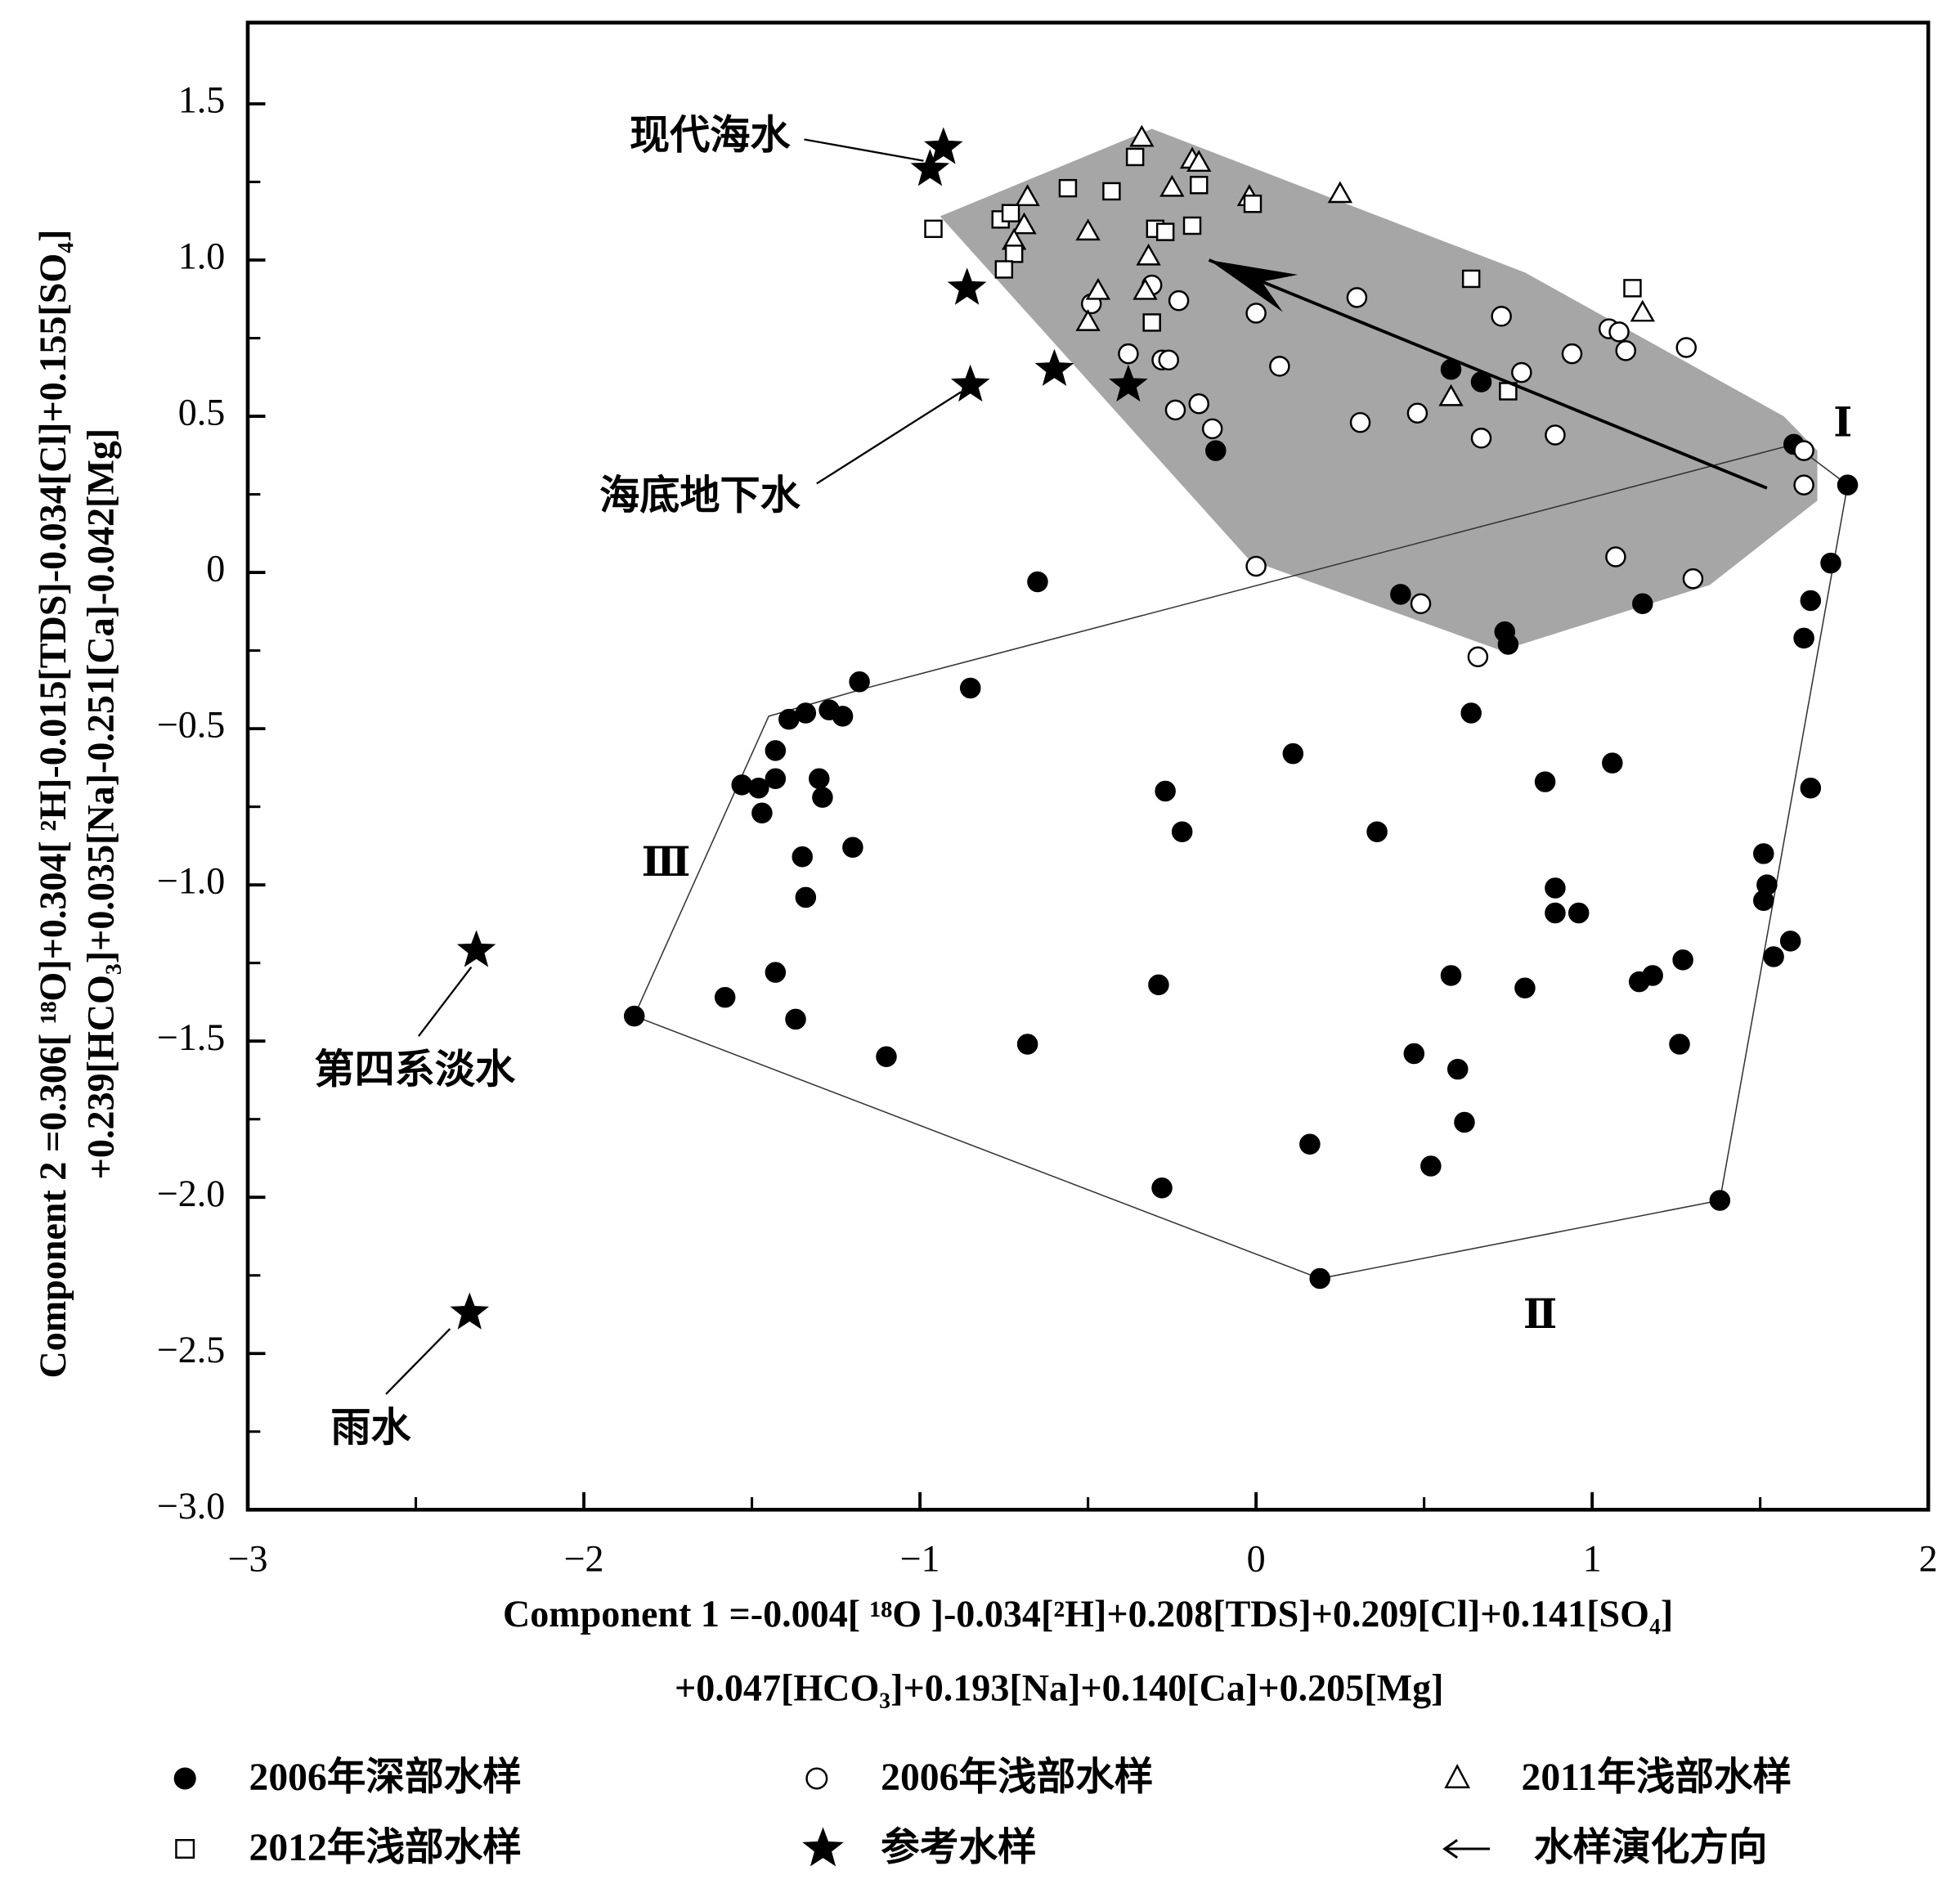 The width and height of the screenshot is (1960, 1884). What do you see at coordinates (192, 1349) in the screenshot?
I see `y-tick-label: −2.5` at bounding box center [192, 1349].